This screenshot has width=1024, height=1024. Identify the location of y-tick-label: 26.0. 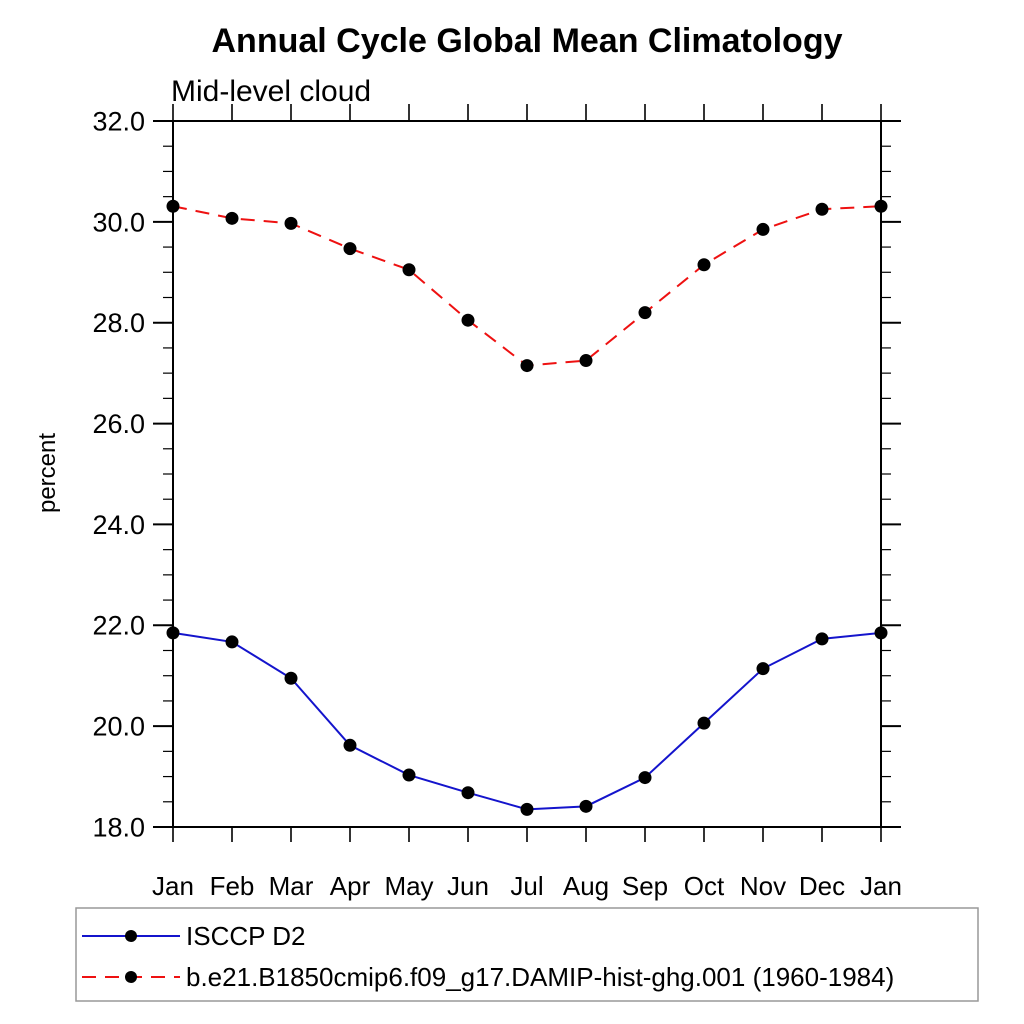
(118, 424).